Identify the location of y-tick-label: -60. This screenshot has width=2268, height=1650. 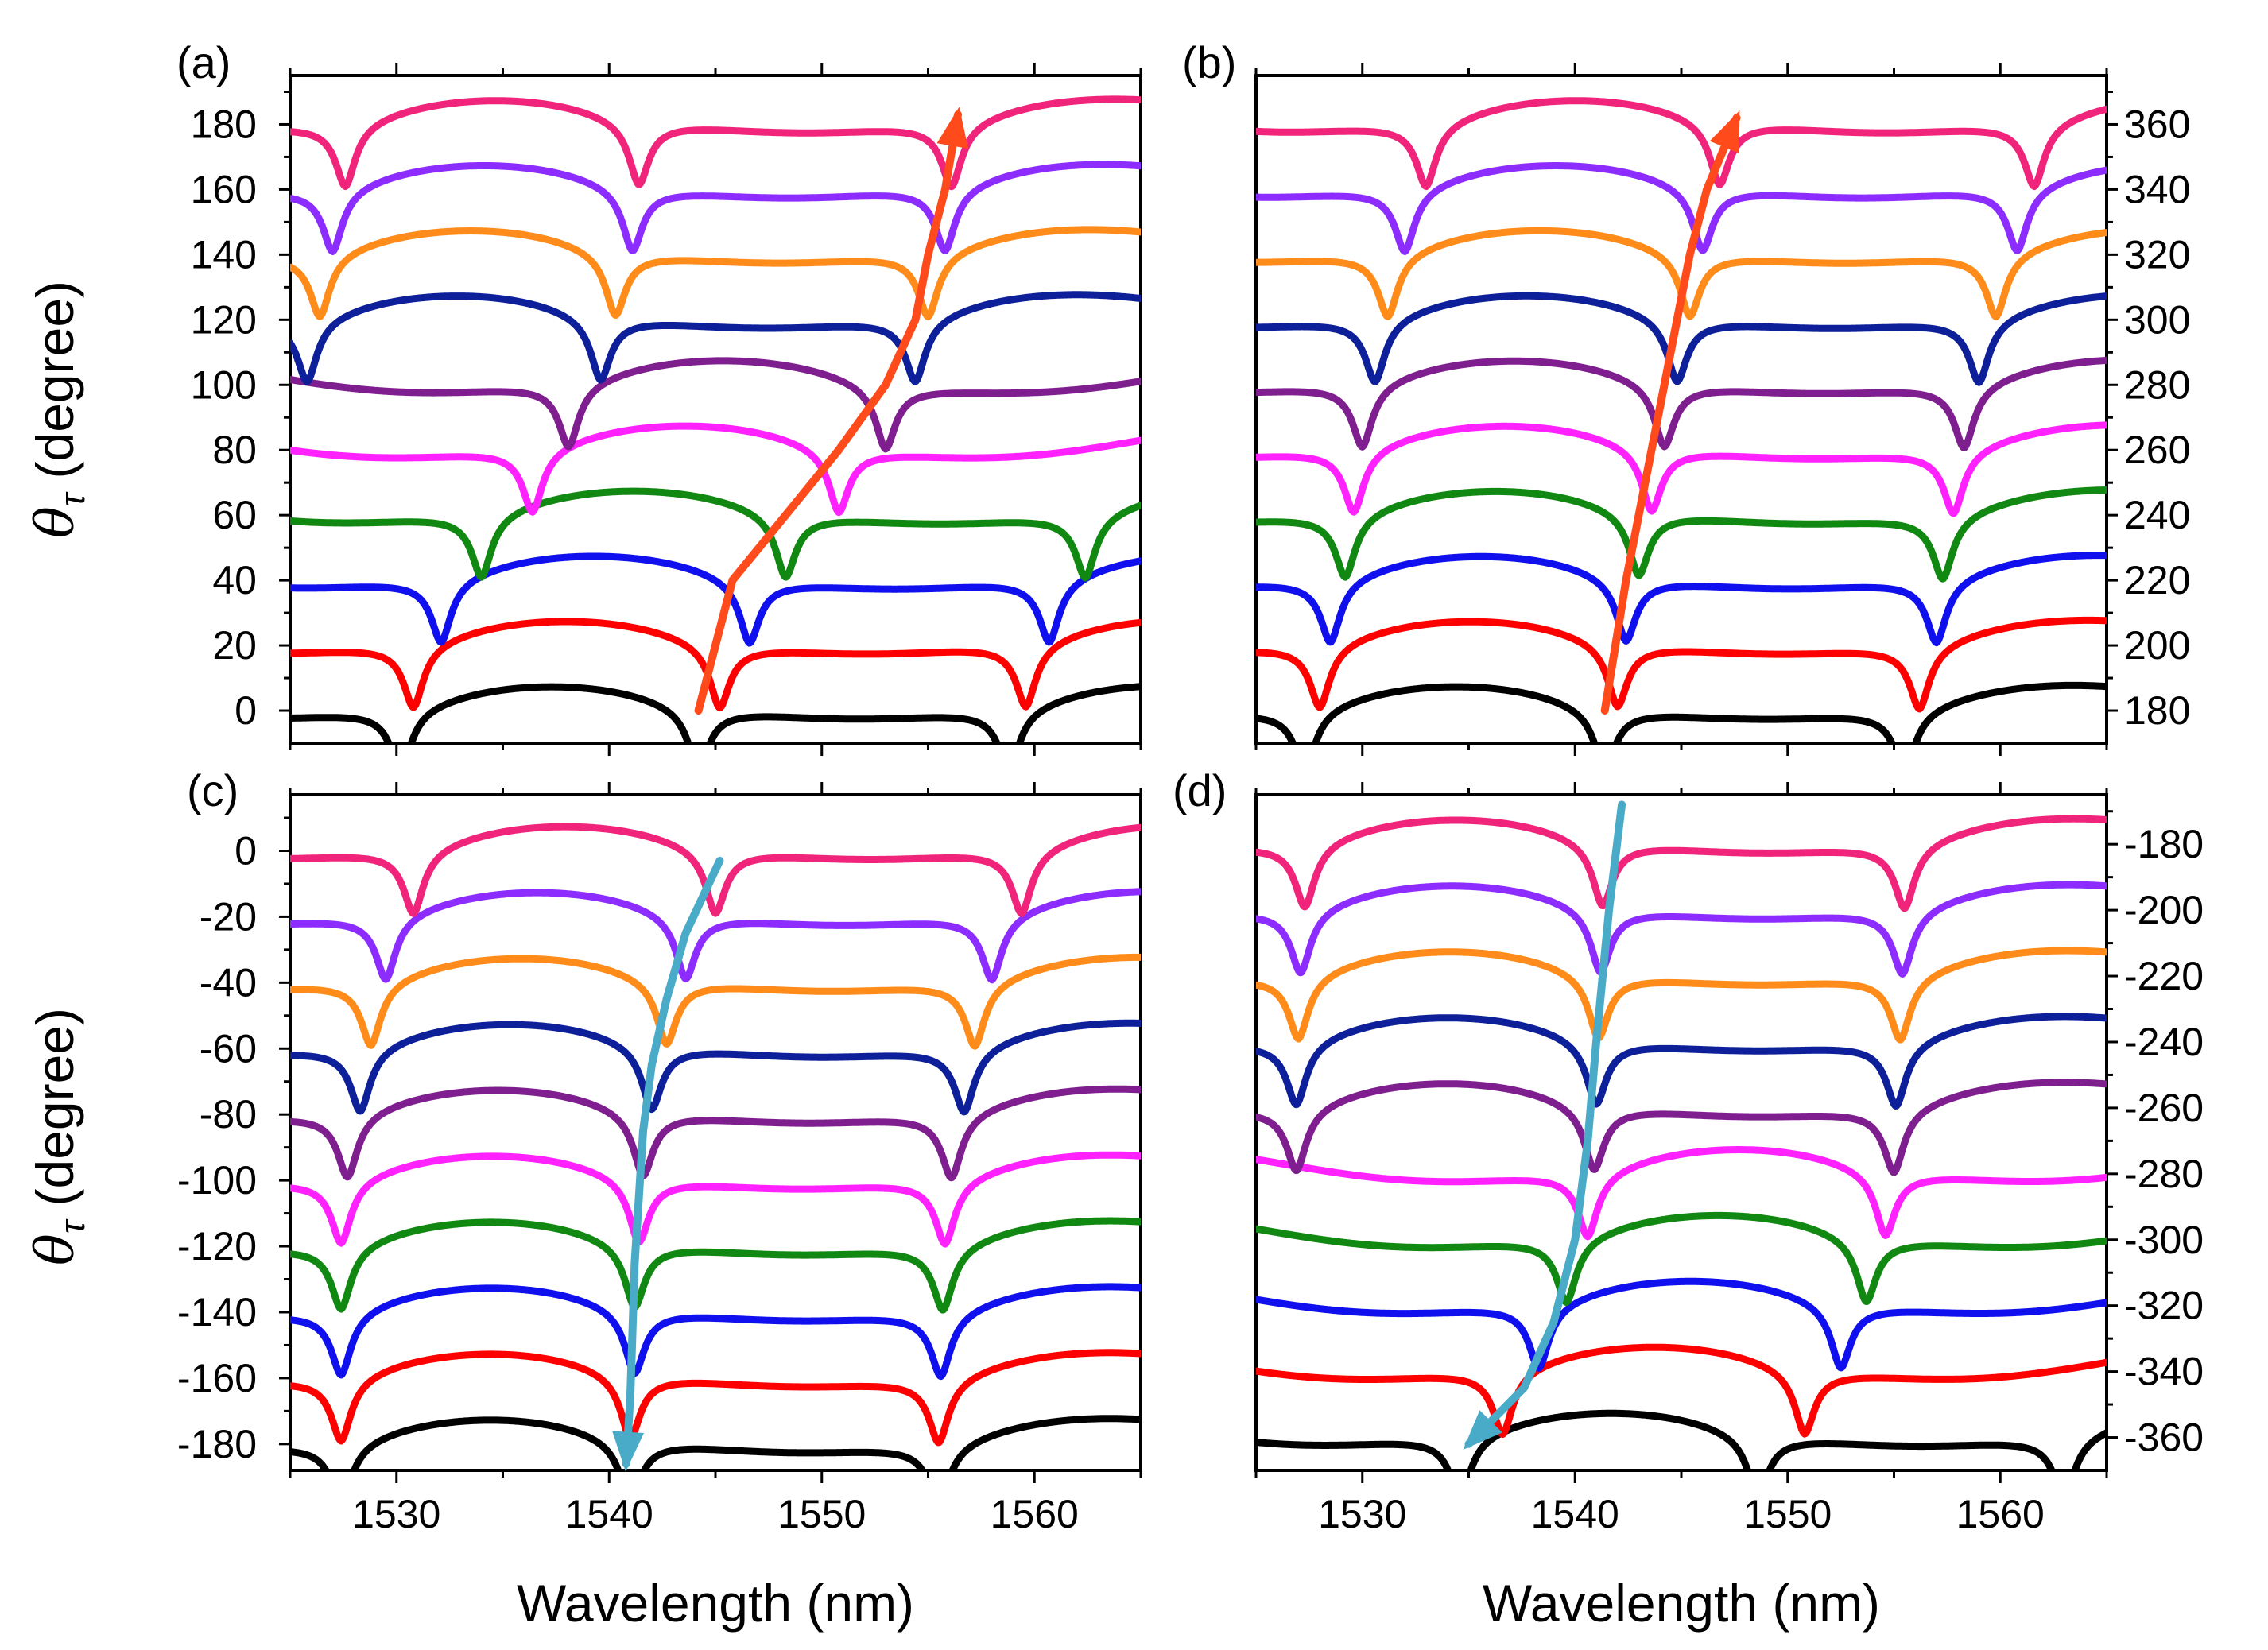
(228, 1048).